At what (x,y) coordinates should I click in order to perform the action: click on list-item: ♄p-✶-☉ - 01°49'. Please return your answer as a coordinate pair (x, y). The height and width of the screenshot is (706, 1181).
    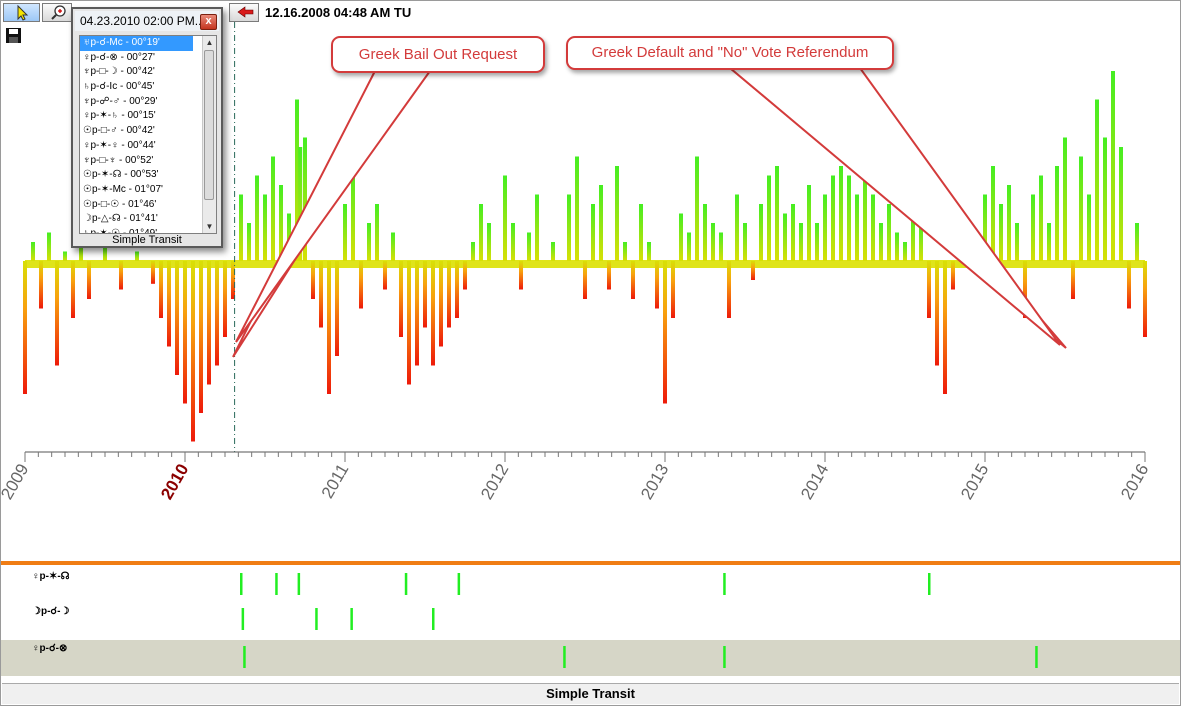
    Looking at the image, I should click on (120, 230).